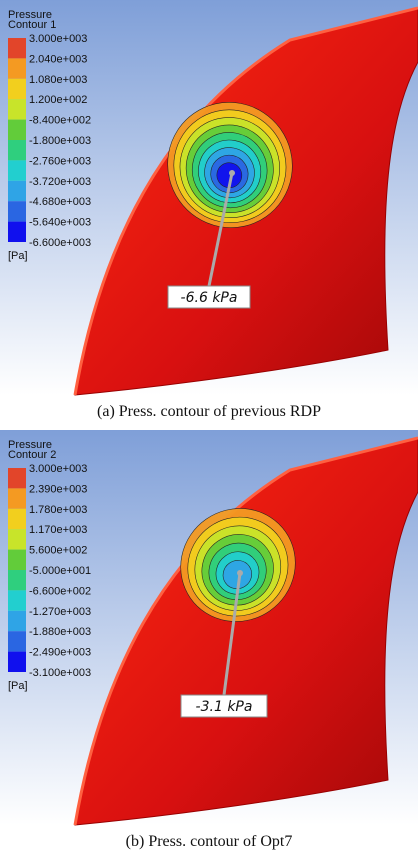 This screenshot has width=418, height=859. What do you see at coordinates (60, 161) in the screenshot?
I see `legend-label: -2.760e+003` at bounding box center [60, 161].